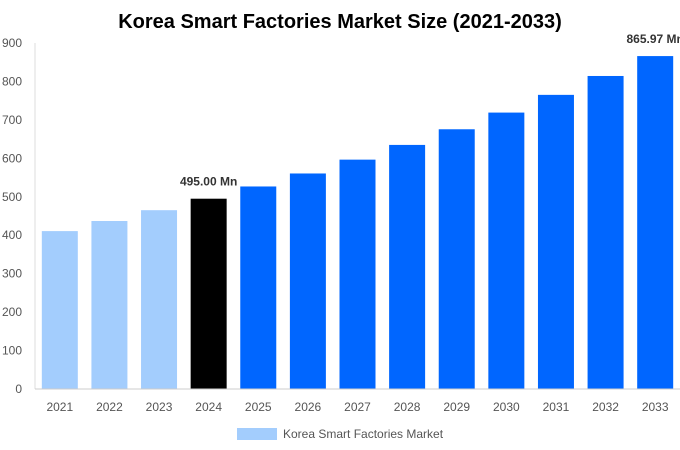 Image resolution: width=680 pixels, height=450 pixels. I want to click on legend-swatch, so click(257, 434).